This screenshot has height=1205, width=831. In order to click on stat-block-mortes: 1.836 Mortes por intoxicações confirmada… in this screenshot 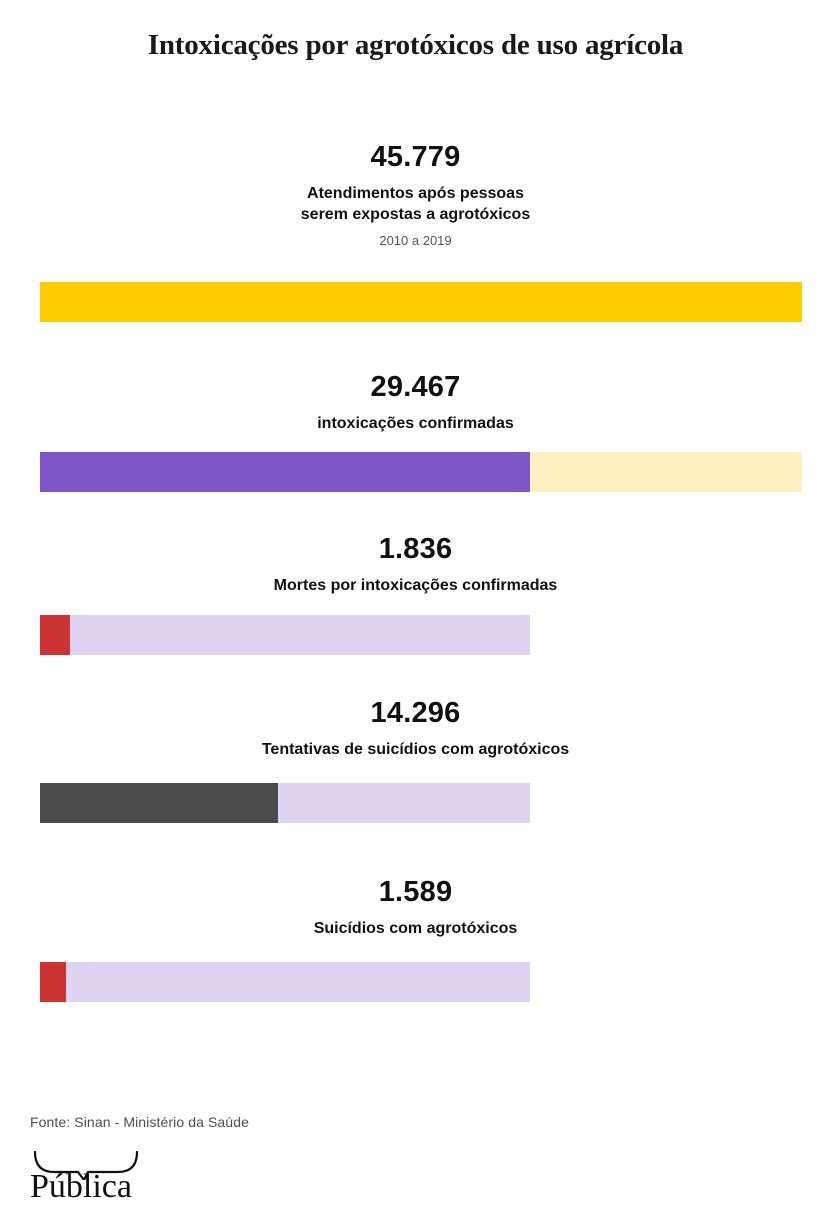, I will do `click(415, 564)`.